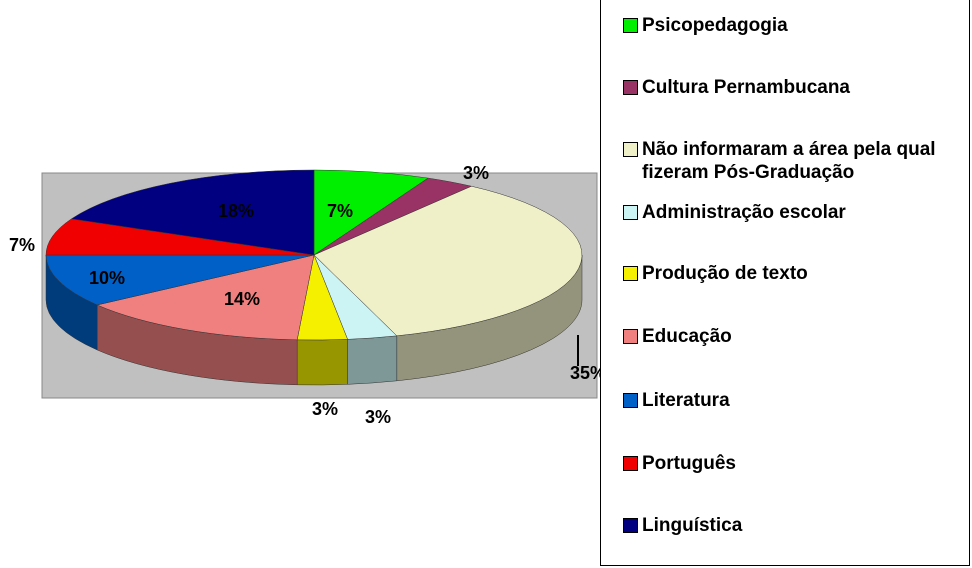 This screenshot has height=568, width=972. Describe the element at coordinates (725, 273) in the screenshot. I see `legend-label: Produção de texto` at that location.